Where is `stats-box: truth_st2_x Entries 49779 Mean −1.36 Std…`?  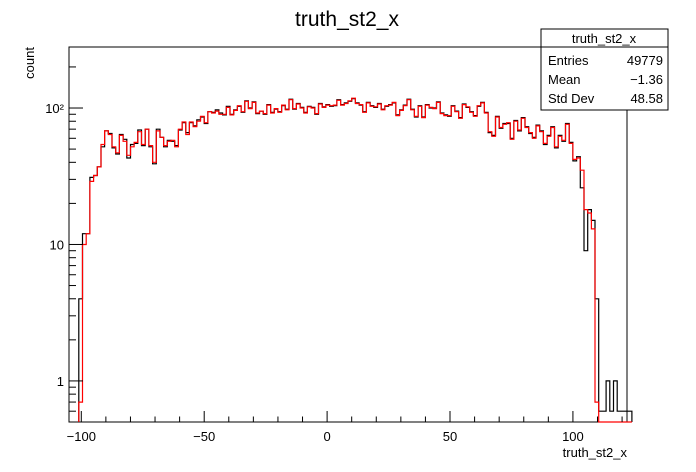 stats-box: truth_st2_x Entries 49779 Mean −1.36 Std… is located at coordinates (604, 69).